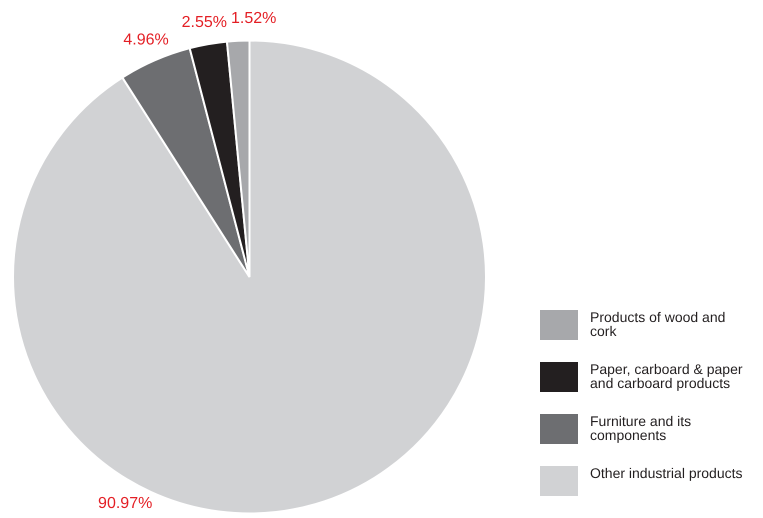 Image resolution: width=763 pixels, height=518 pixels. What do you see at coordinates (125, 503) in the screenshot?
I see `data-label: 90.97%` at bounding box center [125, 503].